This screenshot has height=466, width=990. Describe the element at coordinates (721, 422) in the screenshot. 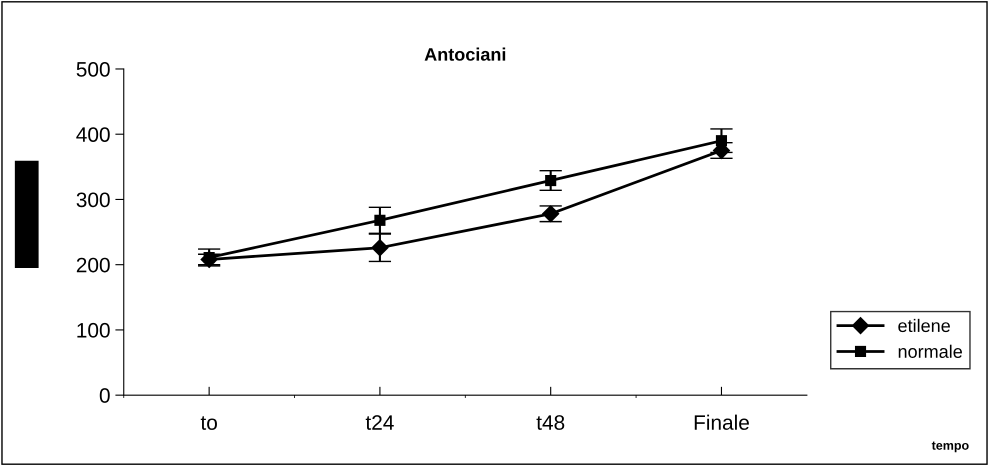

I see `x-tick-label: Finale` at that location.